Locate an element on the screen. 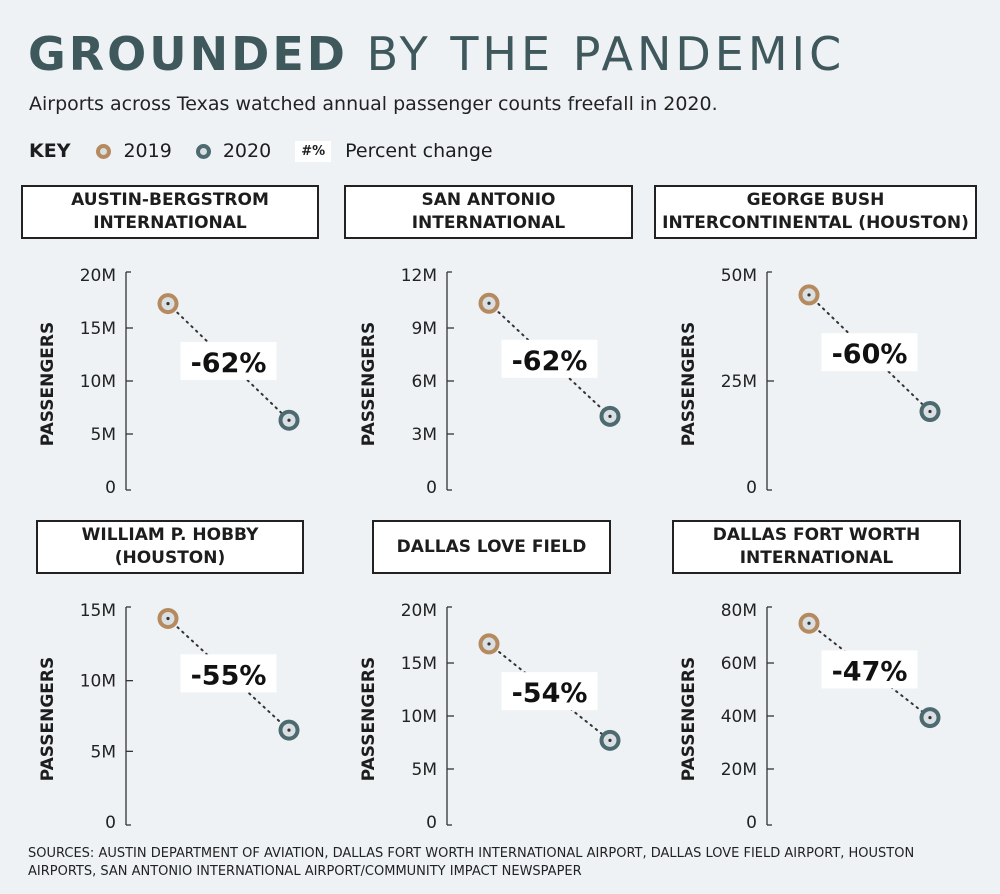  panel-title-box: DALLAS FORT WORTH INTERNATIONAL is located at coordinates (816, 547).